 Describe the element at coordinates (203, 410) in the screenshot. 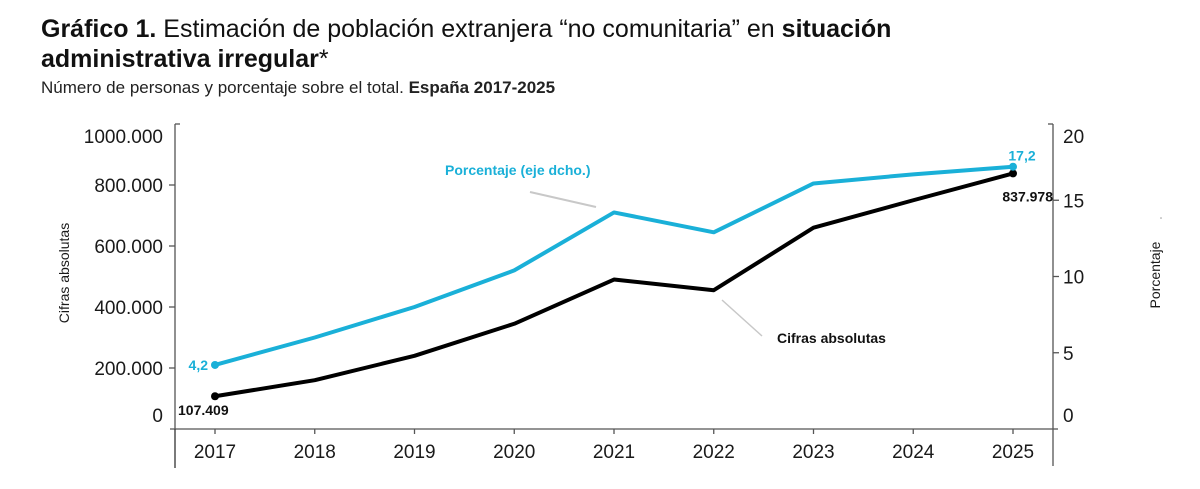

I see `data-label-first-absolute: 107.409` at that location.